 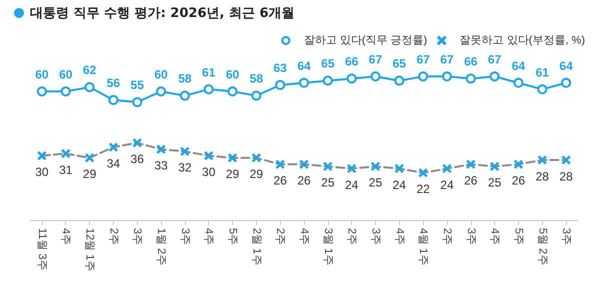 I want to click on data-label: 62, so click(x=89, y=70).